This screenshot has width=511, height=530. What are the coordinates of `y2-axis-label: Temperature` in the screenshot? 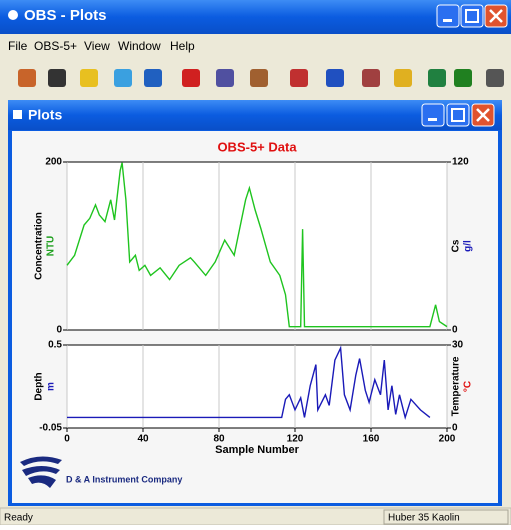 It's located at (456, 386).